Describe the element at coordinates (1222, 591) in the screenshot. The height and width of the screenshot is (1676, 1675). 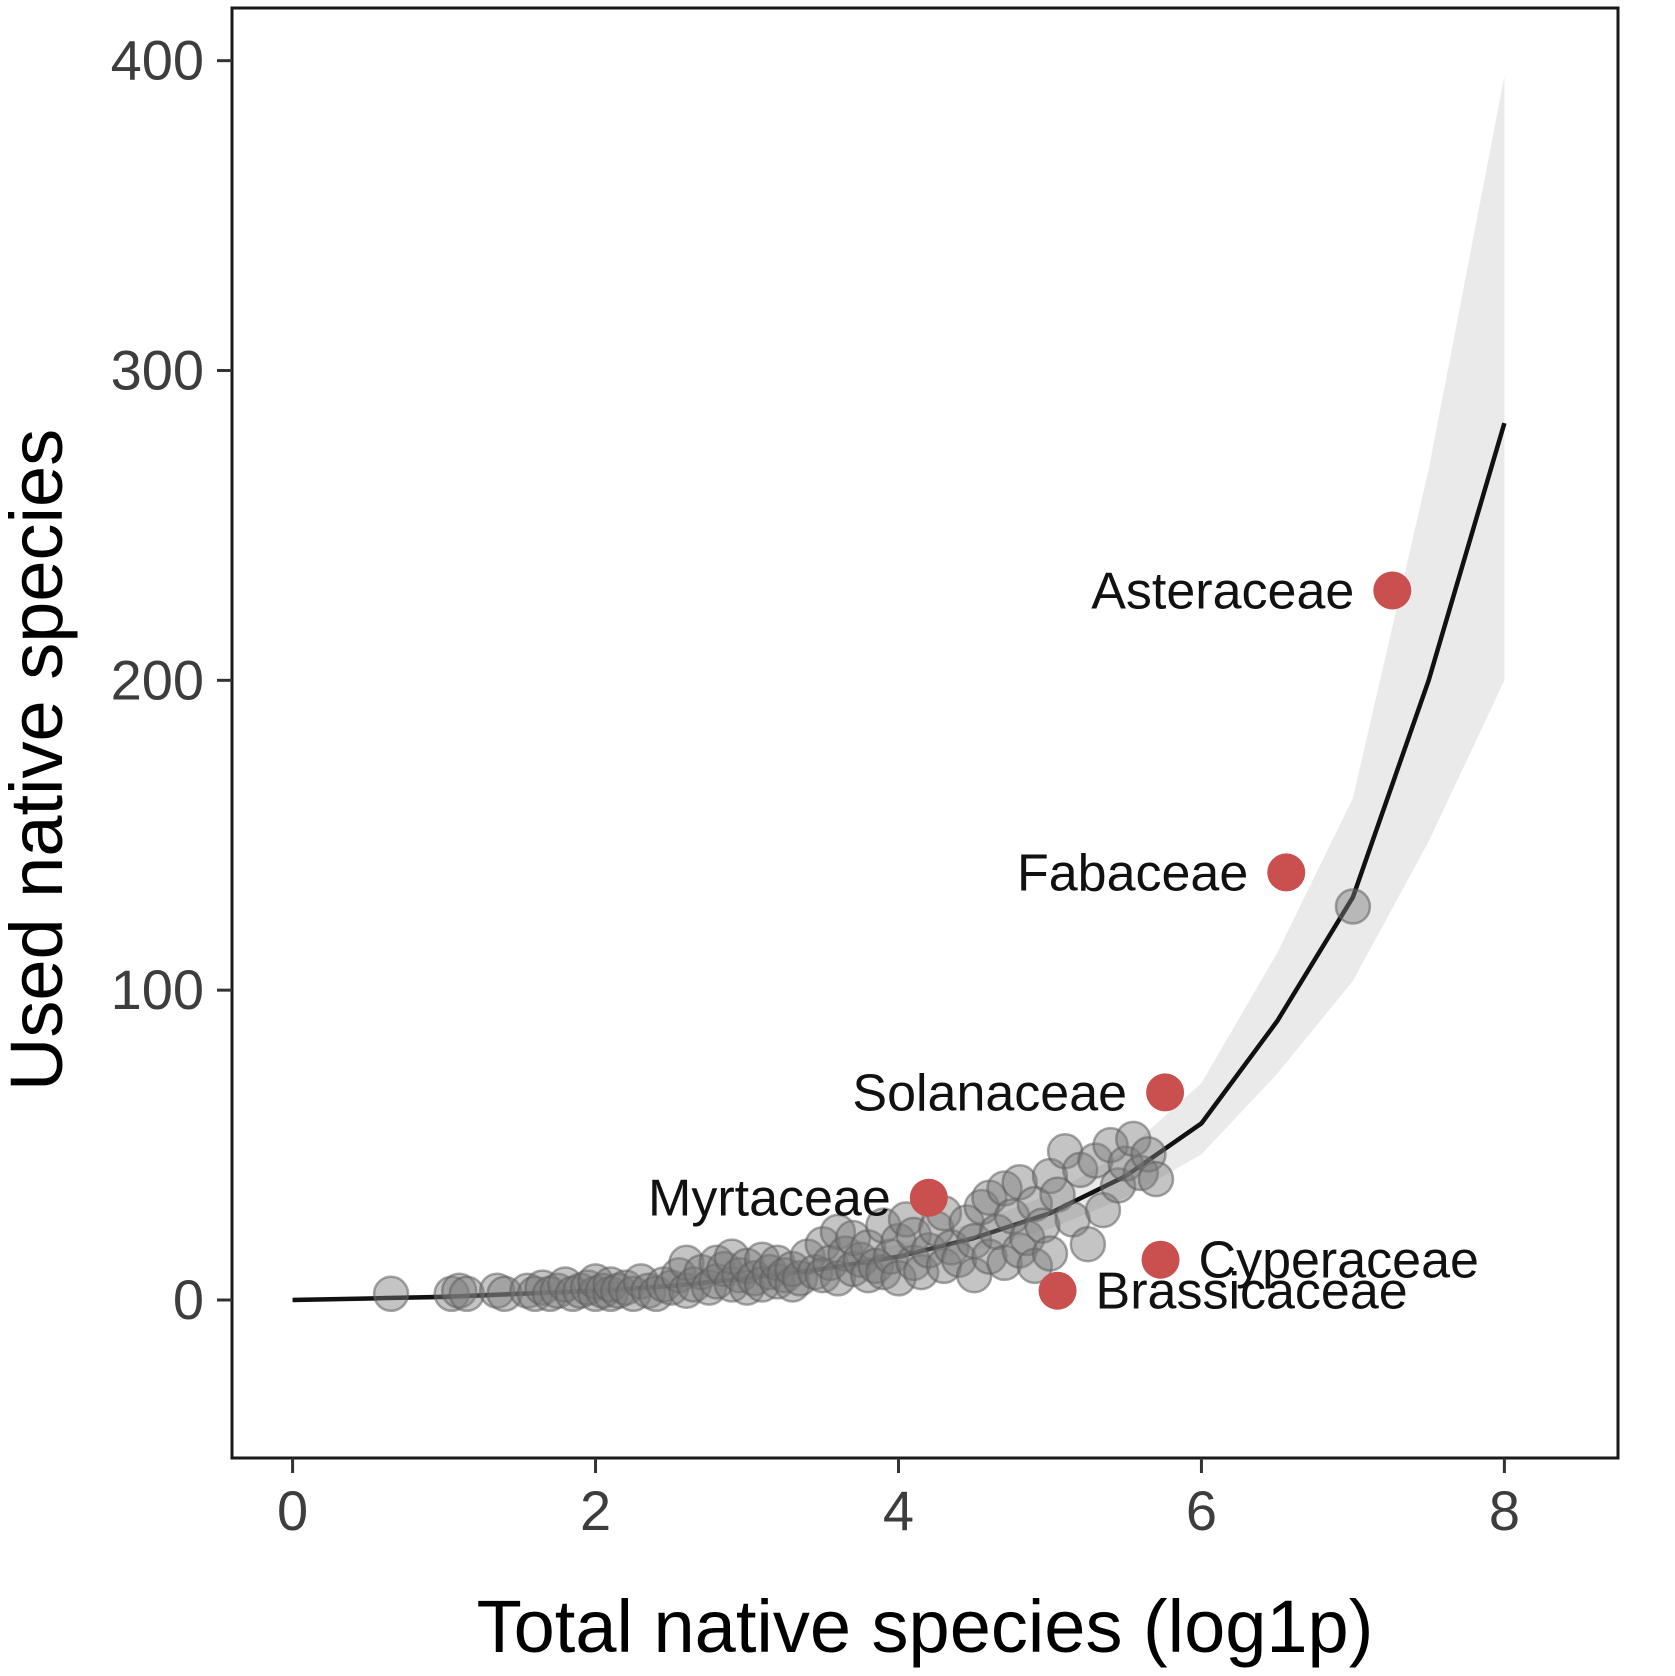
I see `highlight-point-label: Asteraceae` at that location.